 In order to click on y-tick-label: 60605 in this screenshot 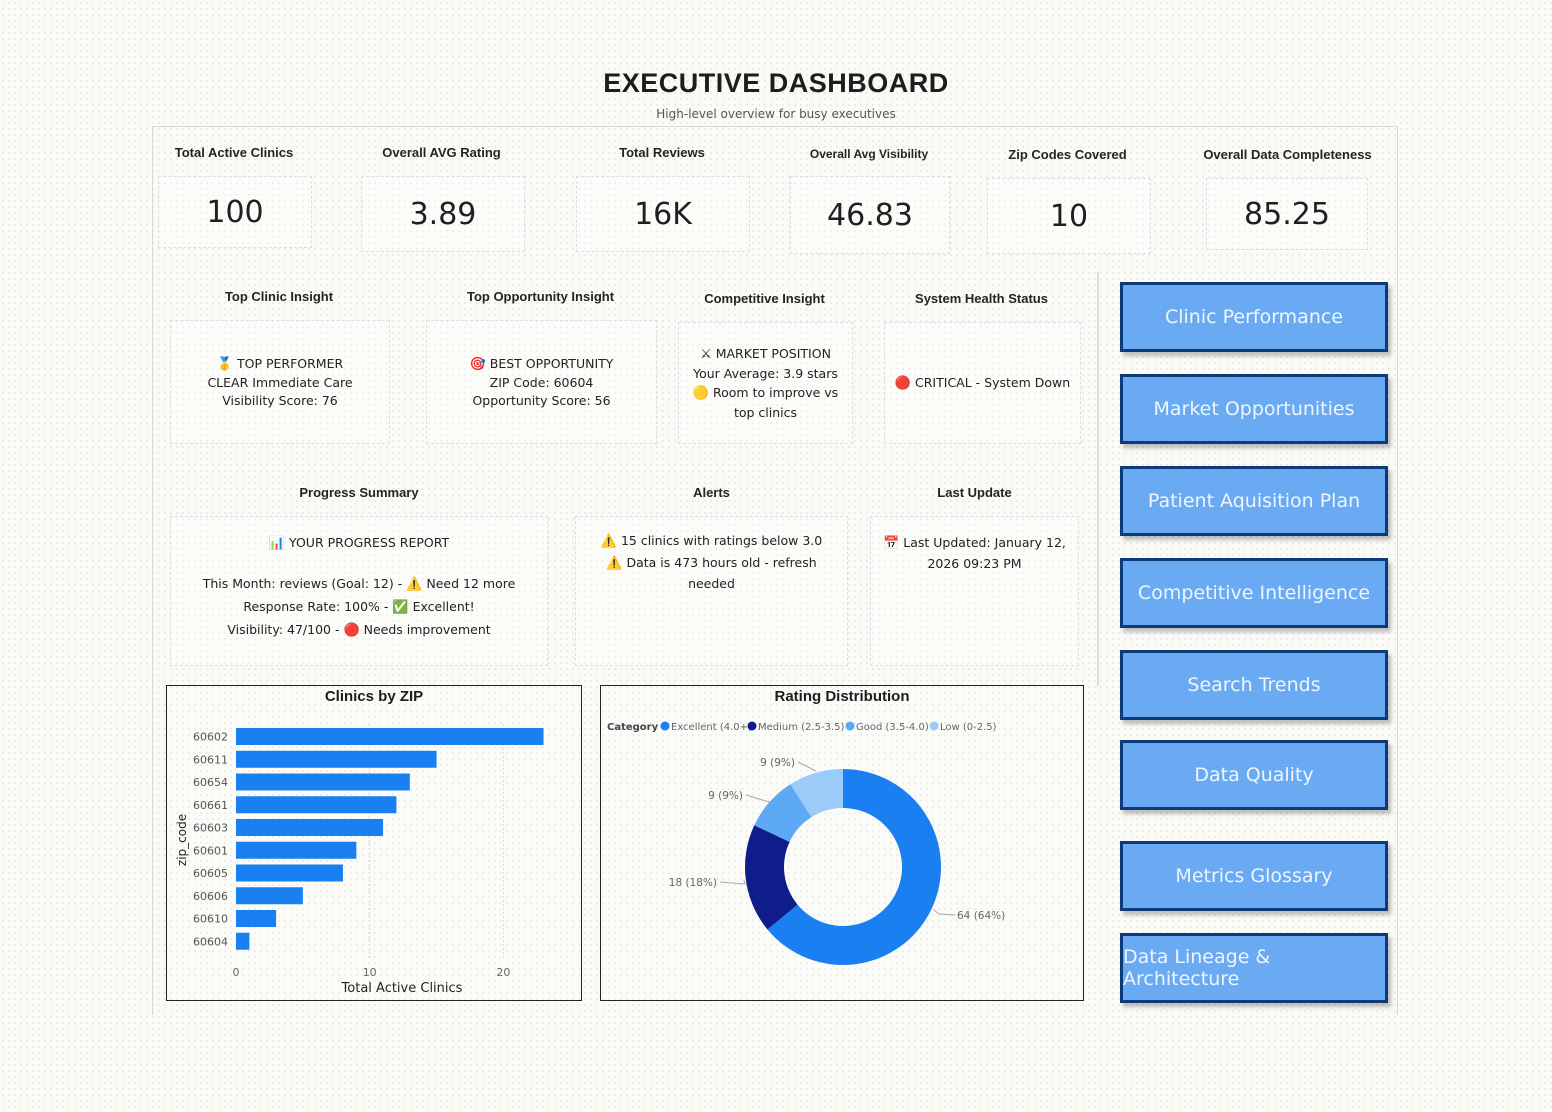, I will do `click(210, 873)`.